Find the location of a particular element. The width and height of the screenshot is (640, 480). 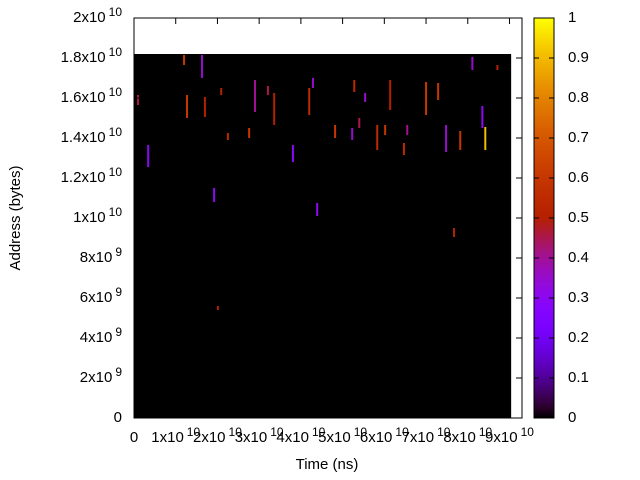

y-tick-label: 1.8x10 10 is located at coordinates (92, 55).